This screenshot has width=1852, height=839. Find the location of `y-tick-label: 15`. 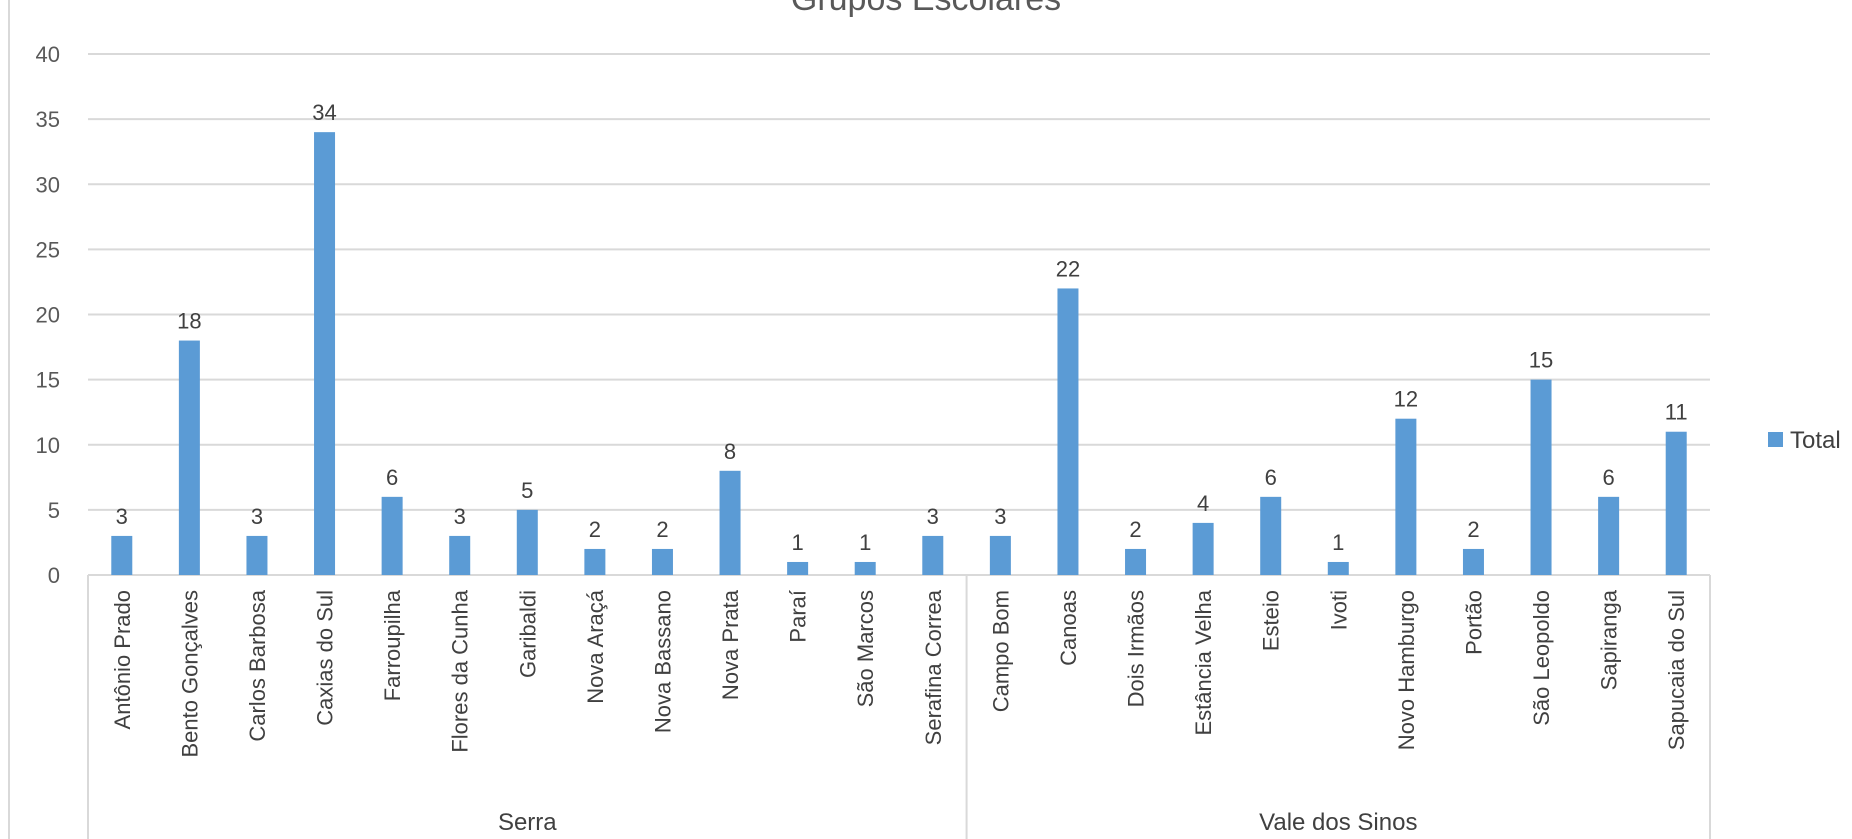

y-tick-label: 15 is located at coordinates (48, 380).